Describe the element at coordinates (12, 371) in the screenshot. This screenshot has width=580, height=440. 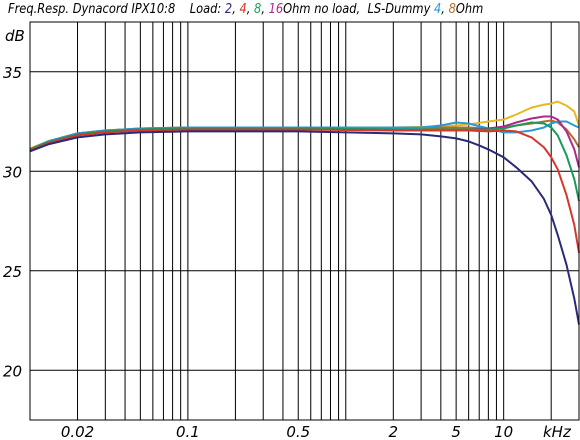
I see `y-tick-label: 20` at that location.